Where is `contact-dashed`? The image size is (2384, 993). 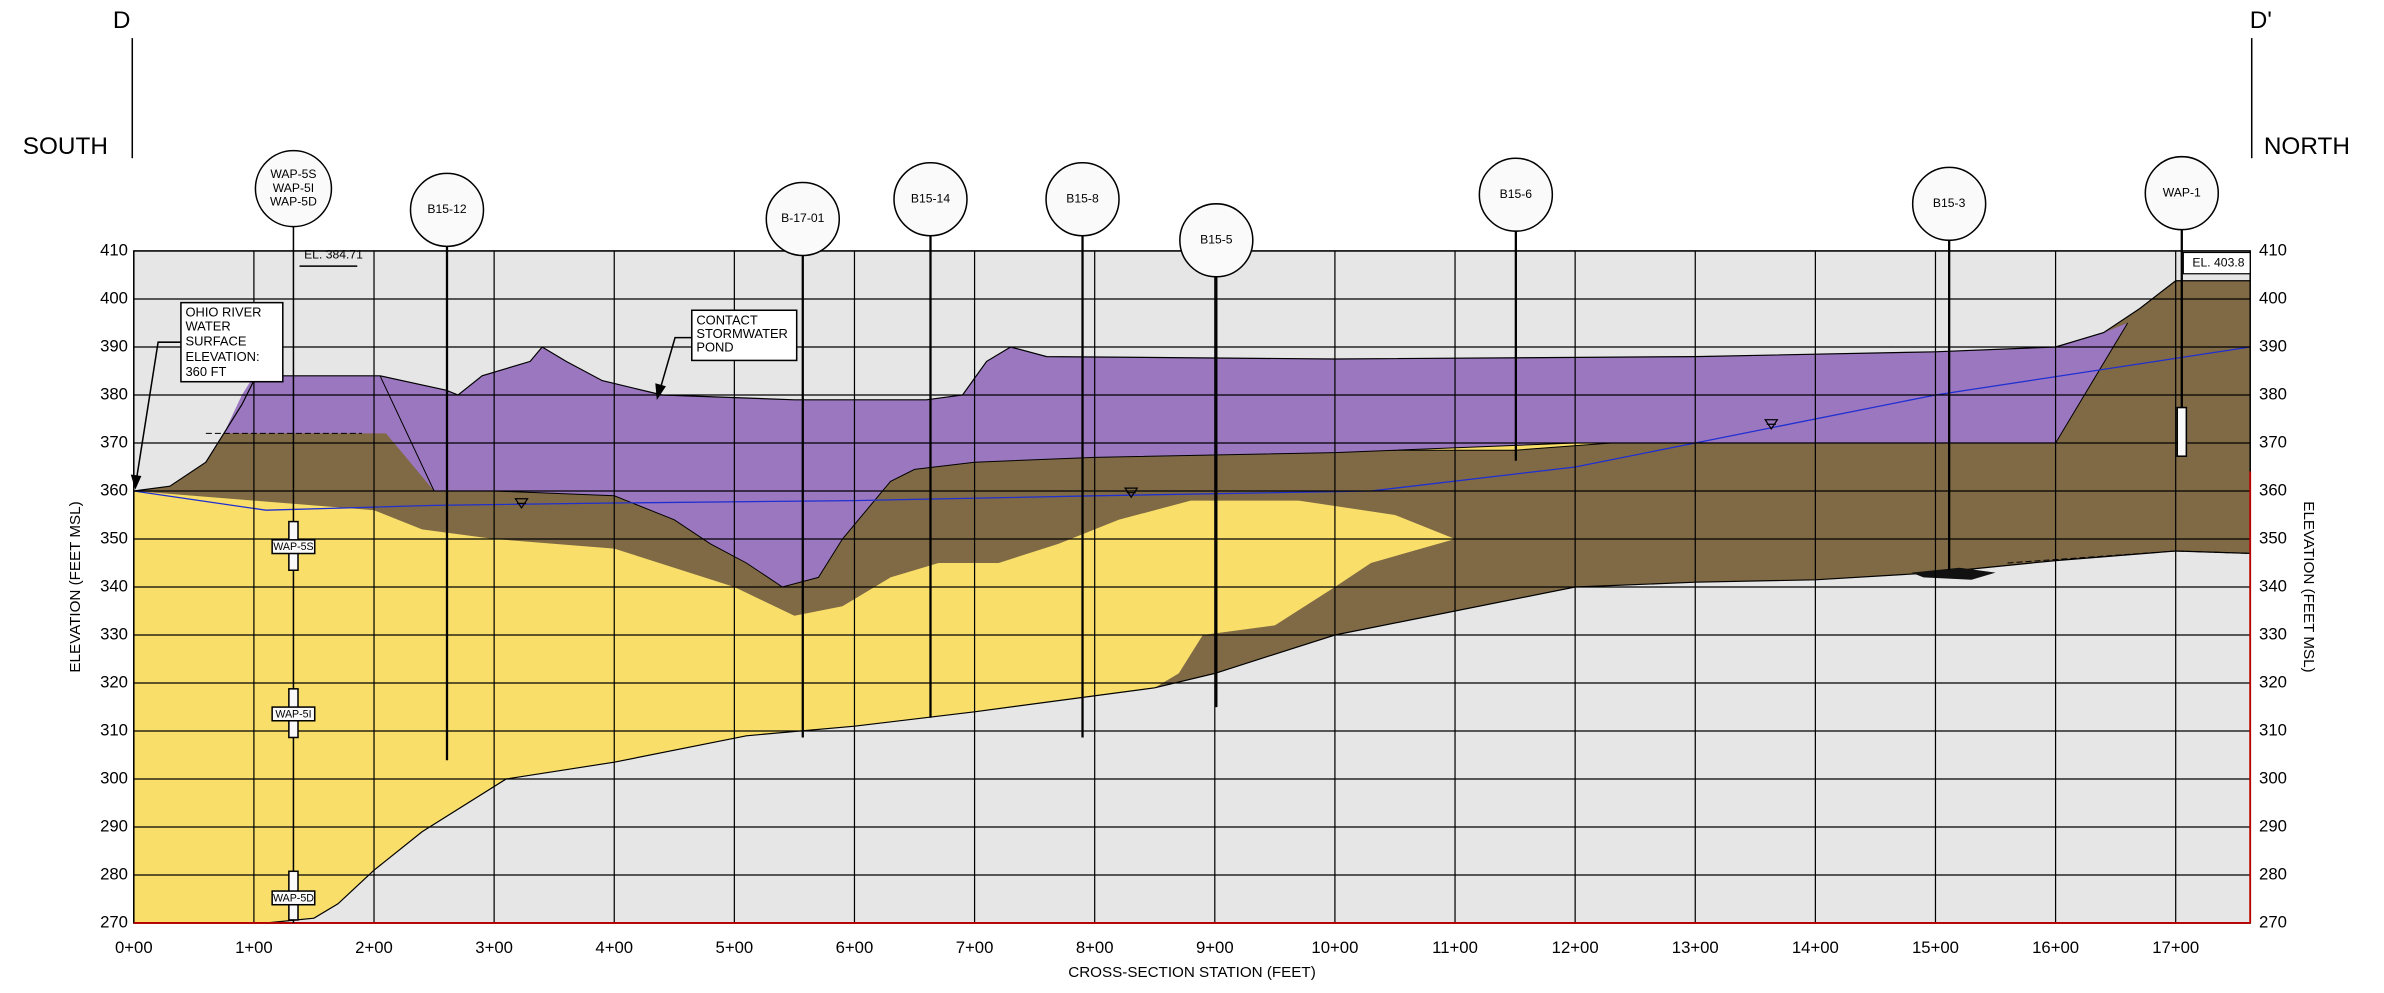
contact-dashed is located at coordinates (2129, 557).